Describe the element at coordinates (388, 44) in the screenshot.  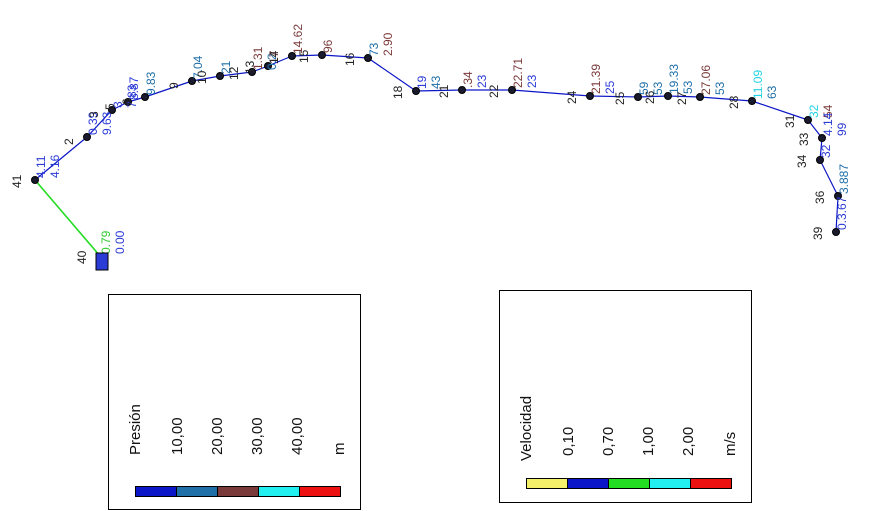
I see `node-value-label: 2.90` at that location.